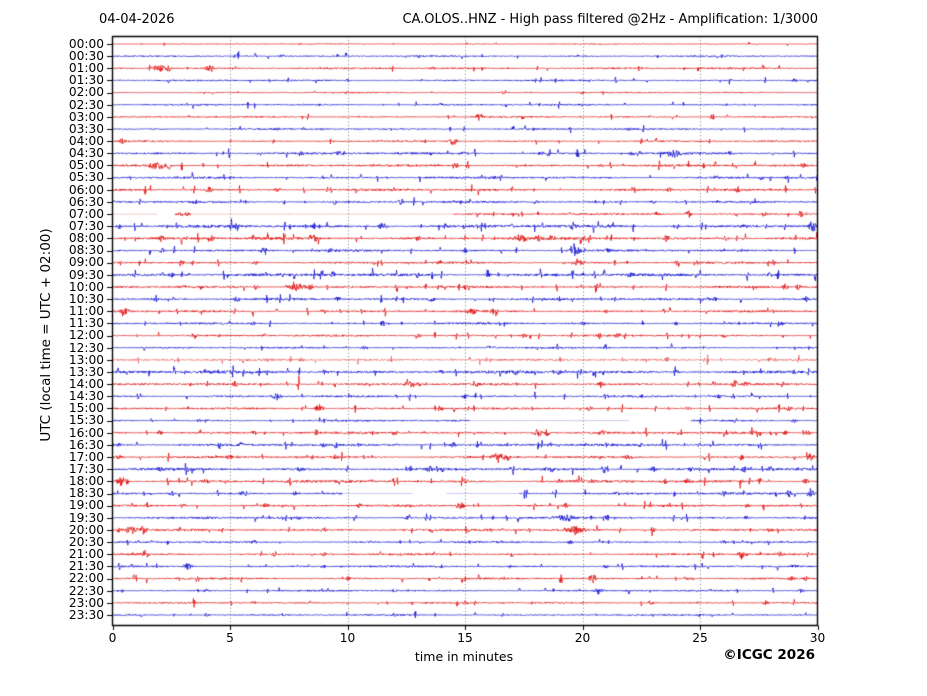 The image size is (927, 696). Describe the element at coordinates (86, 153) in the screenshot. I see `y-tick-label: 04:30` at that location.